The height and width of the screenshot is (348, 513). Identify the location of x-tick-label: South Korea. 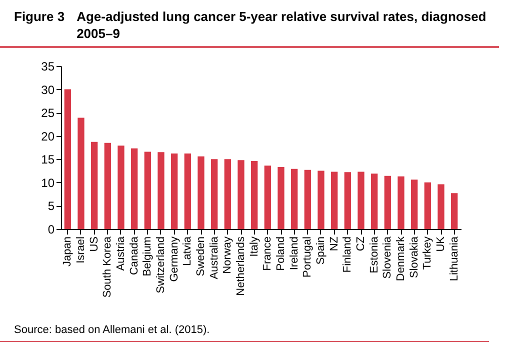
(108, 267).